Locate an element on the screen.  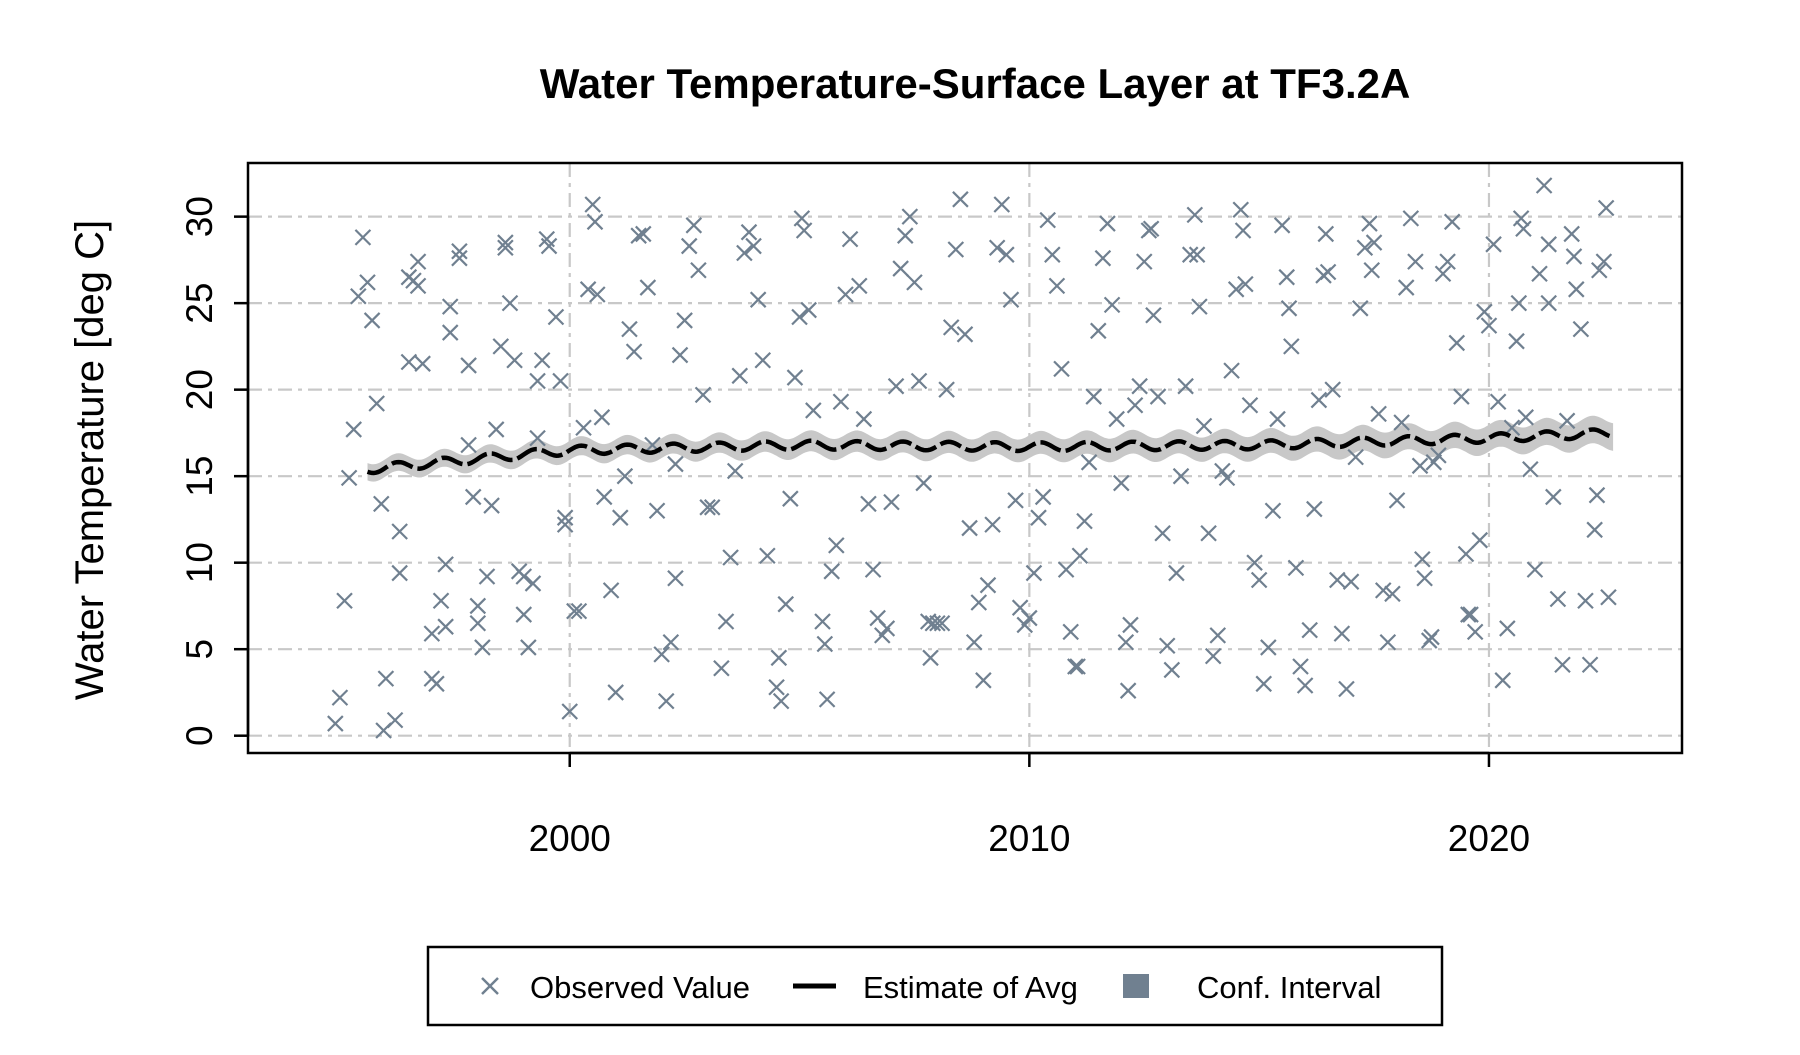
ci-band is located at coordinates (990, 448).